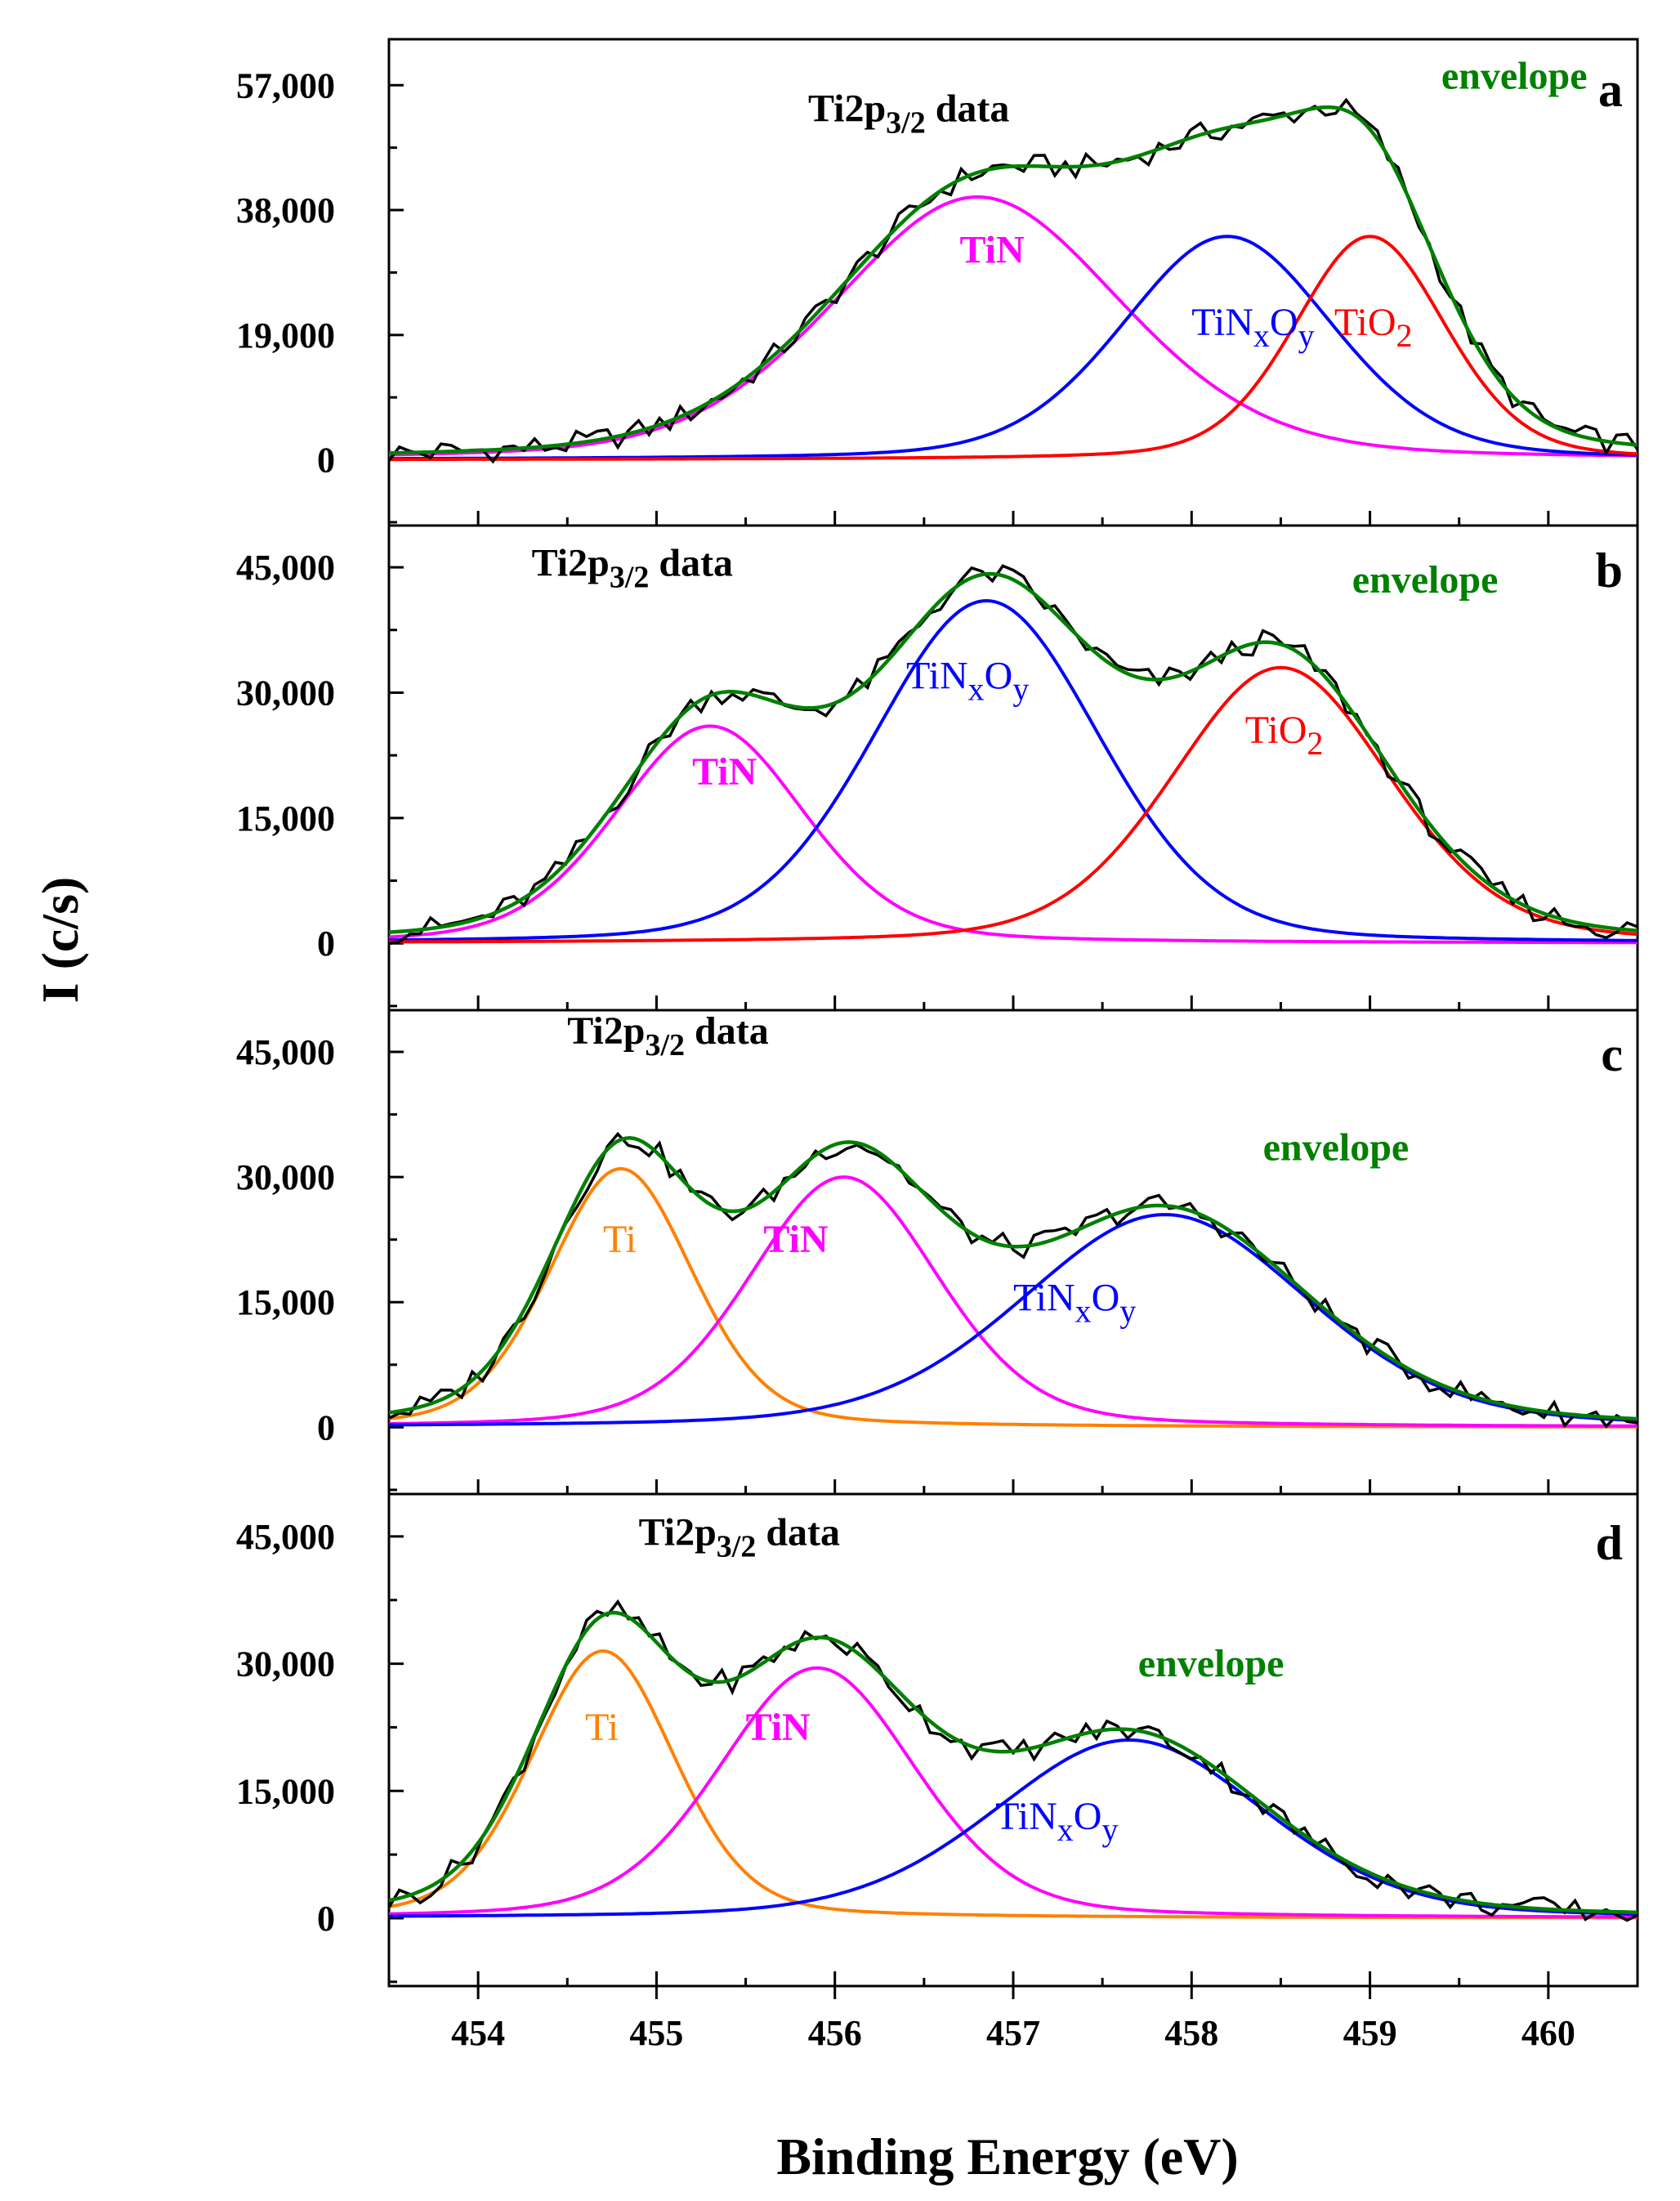 The height and width of the screenshot is (2201, 1680). I want to click on y-tick-label: 57,000, so click(285, 85).